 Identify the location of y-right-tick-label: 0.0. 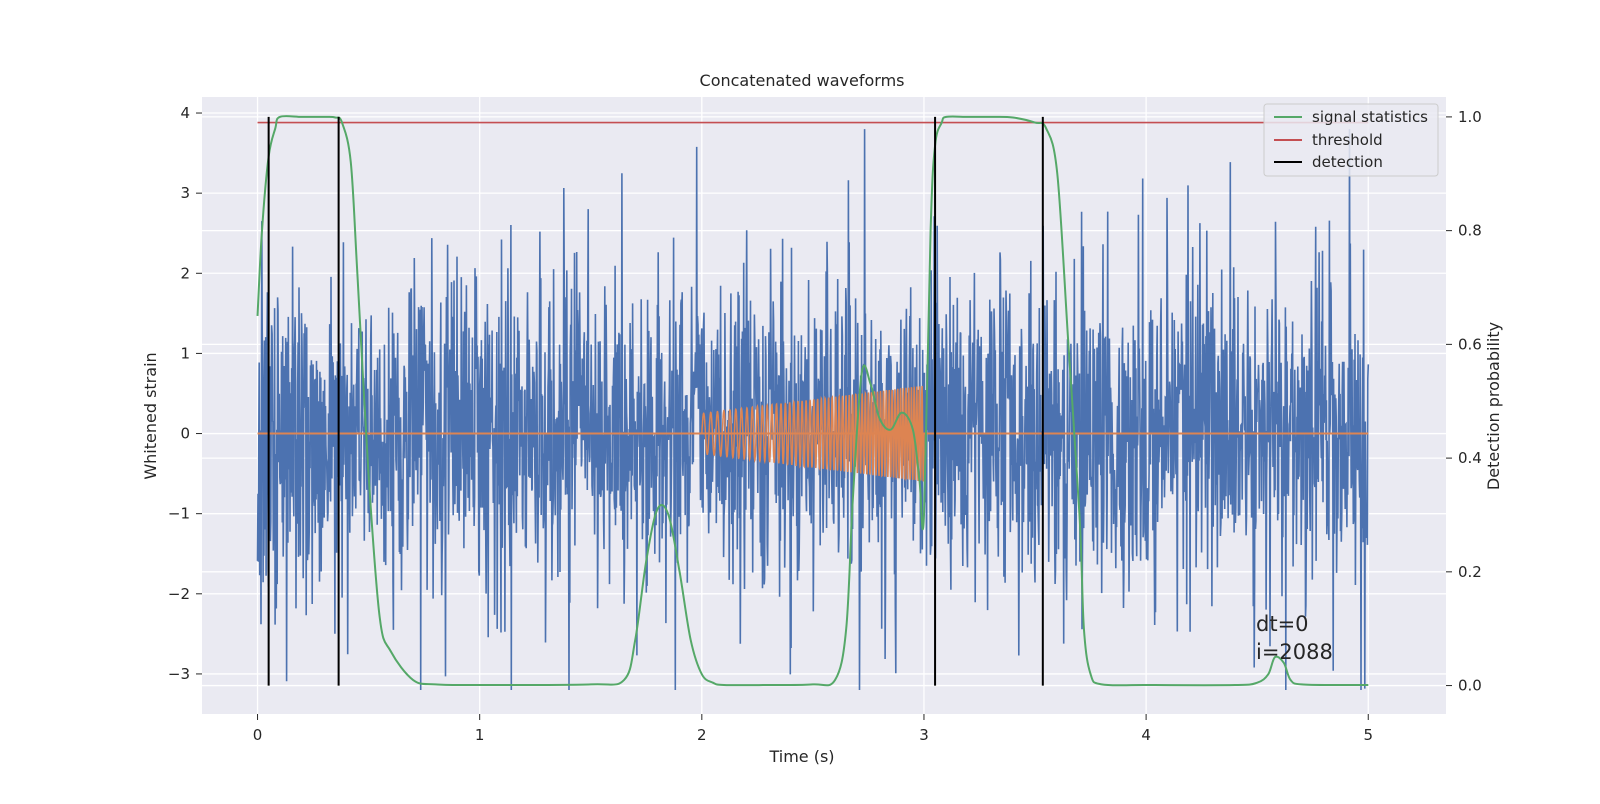
(1470, 686).